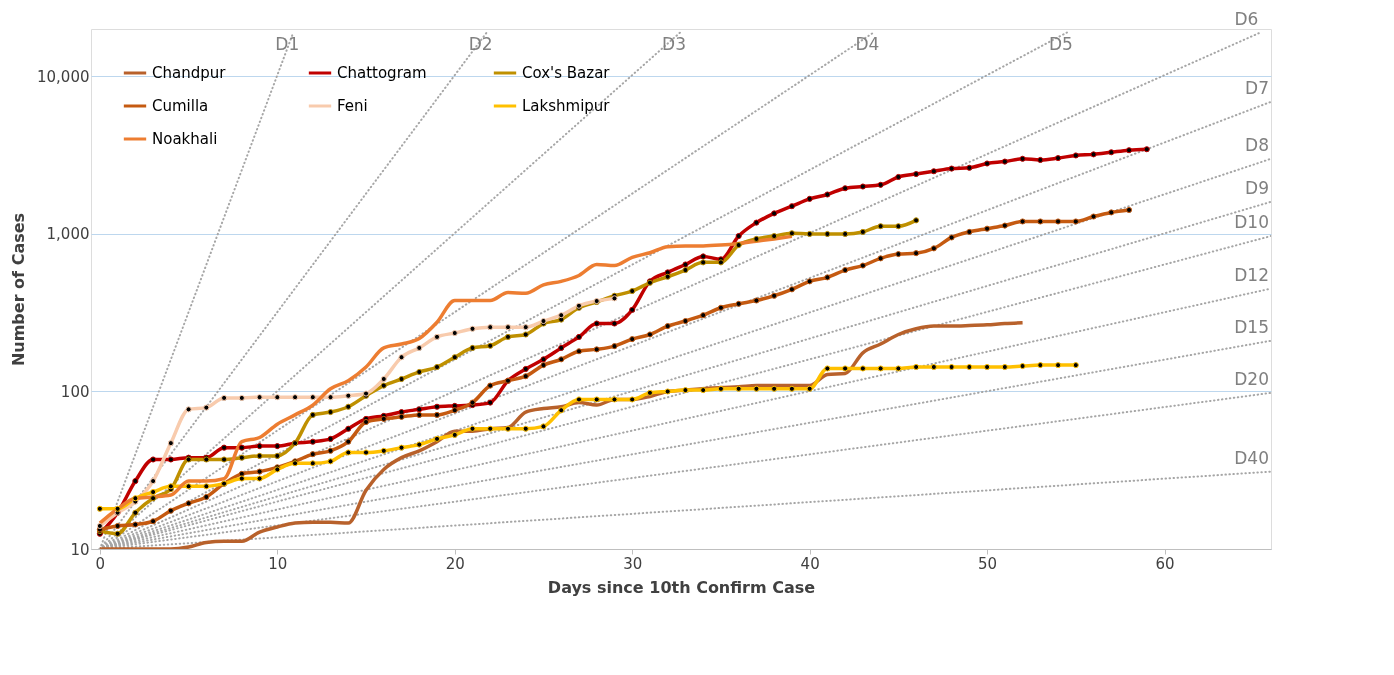 The height and width of the screenshot is (675, 1394). What do you see at coordinates (867, 43) in the screenshot?
I see `series-label: D4` at bounding box center [867, 43].